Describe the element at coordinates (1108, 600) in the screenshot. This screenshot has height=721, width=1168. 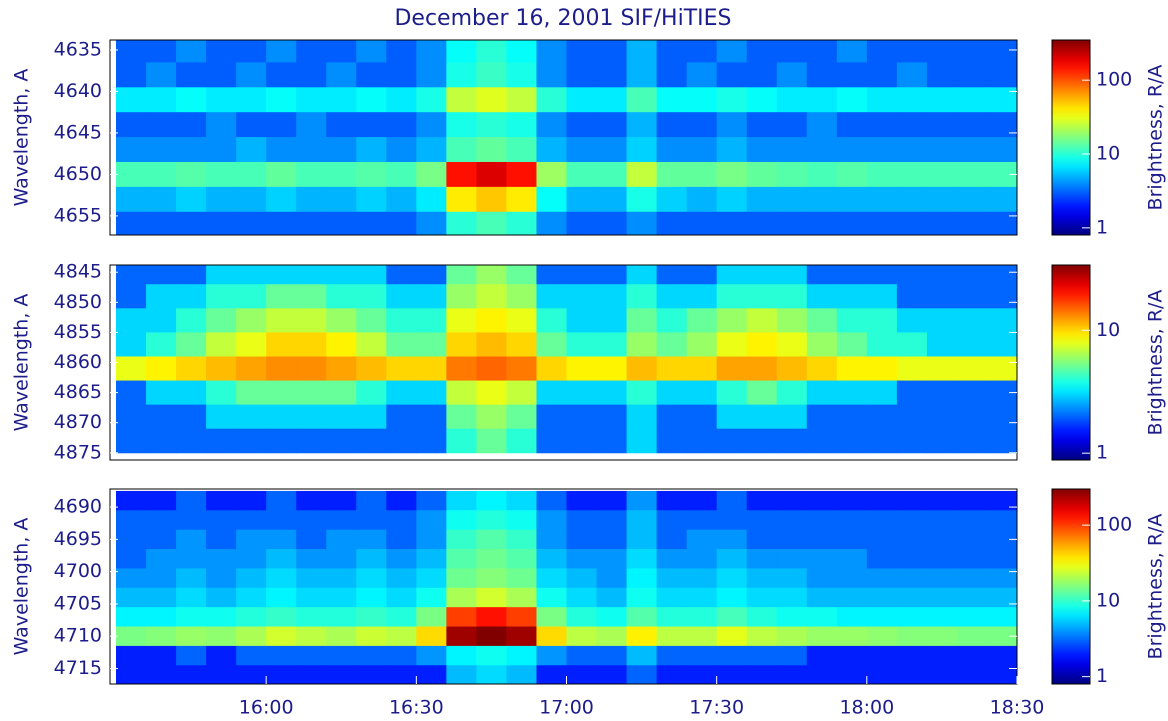
I see `colorbar-tick-label: 10` at that location.